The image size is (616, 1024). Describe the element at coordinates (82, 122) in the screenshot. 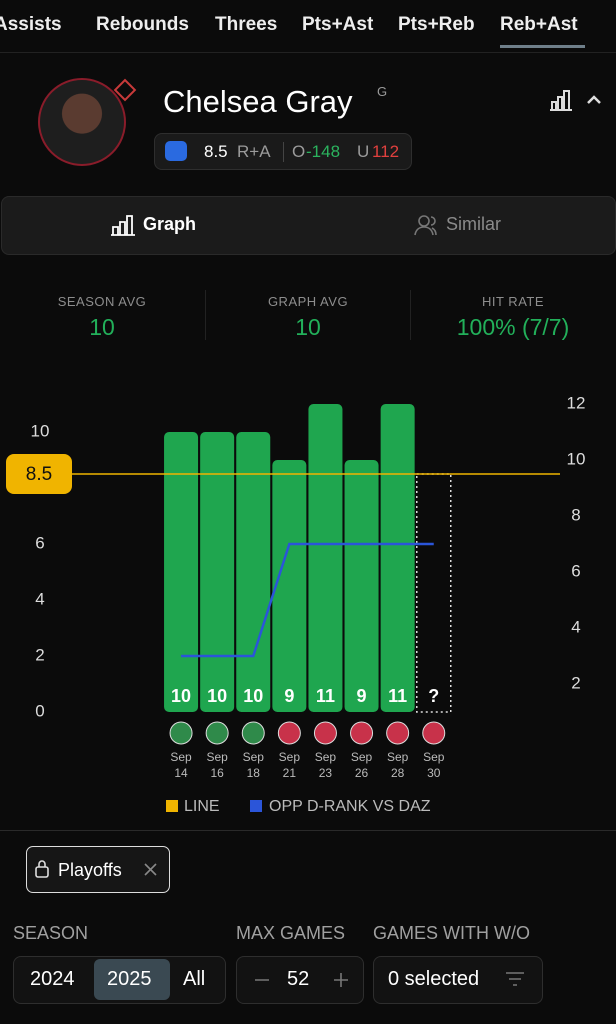

I see `avatar` at that location.